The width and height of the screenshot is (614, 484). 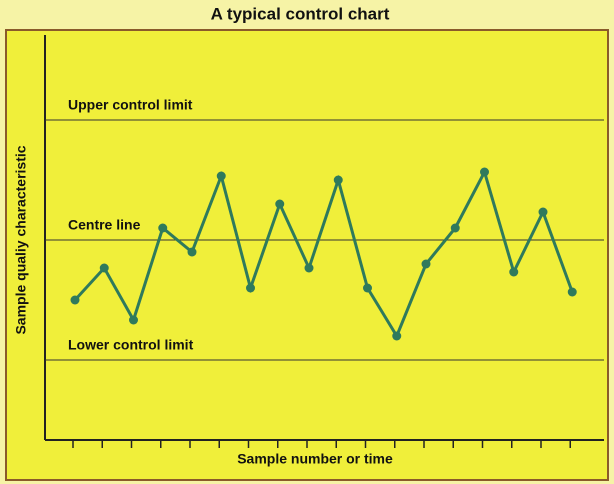 I want to click on chart-title: A typical control chart, so click(x=300, y=13).